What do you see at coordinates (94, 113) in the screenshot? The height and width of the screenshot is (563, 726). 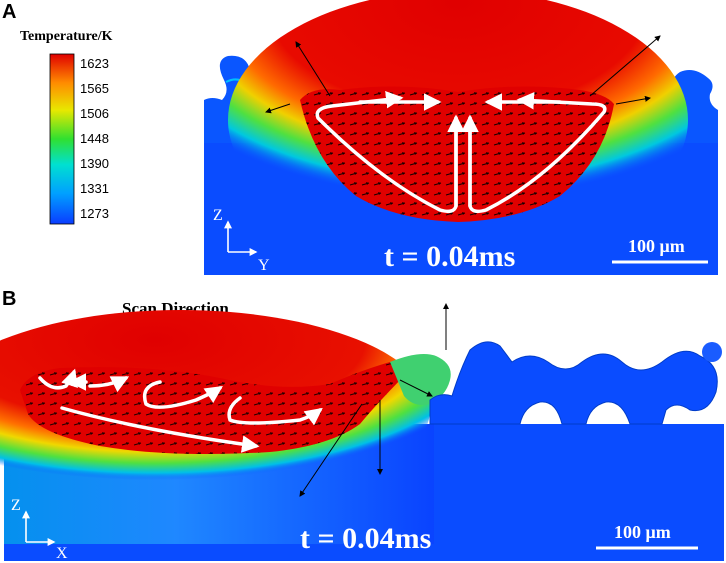 I see `colorbar-tick-label: 1506` at bounding box center [94, 113].